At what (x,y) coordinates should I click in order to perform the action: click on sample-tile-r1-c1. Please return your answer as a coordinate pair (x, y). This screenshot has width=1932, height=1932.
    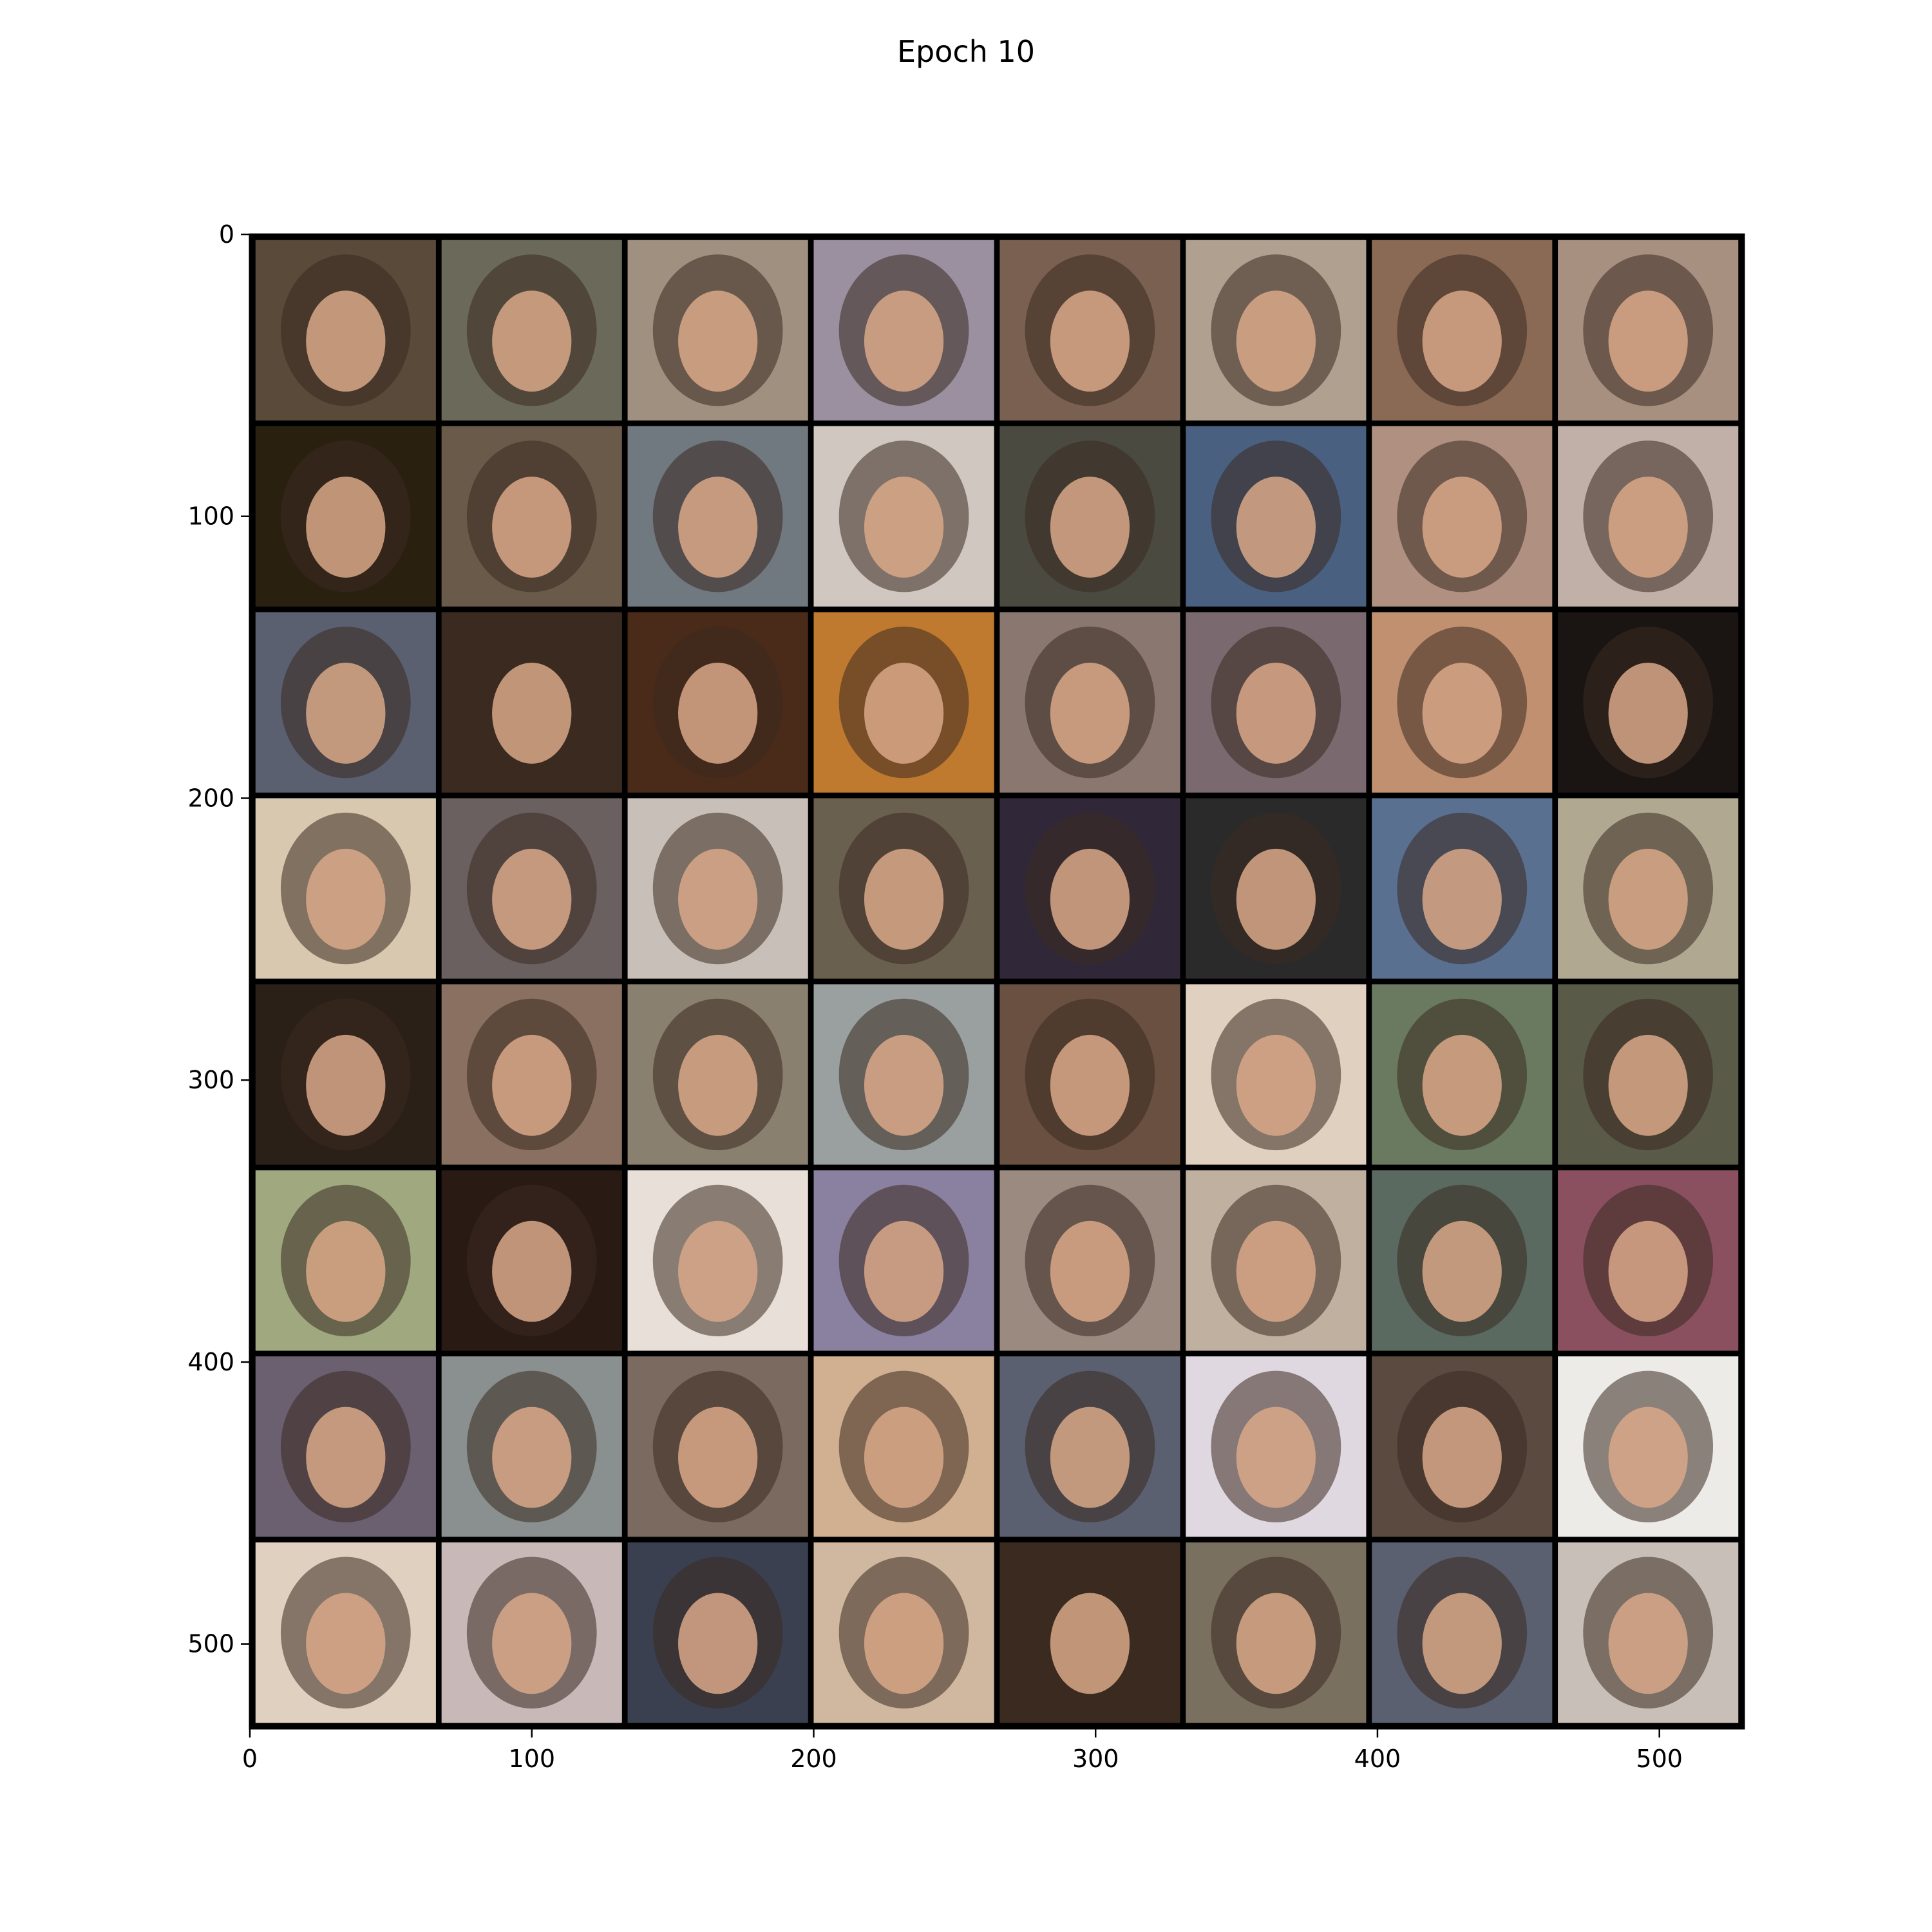
    Looking at the image, I should click on (531, 516).